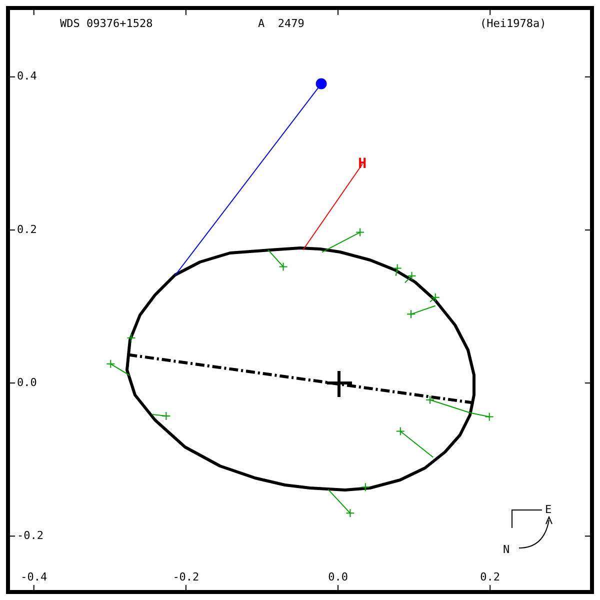  I want to click on x-tick-label: -0.4, so click(34, 577).